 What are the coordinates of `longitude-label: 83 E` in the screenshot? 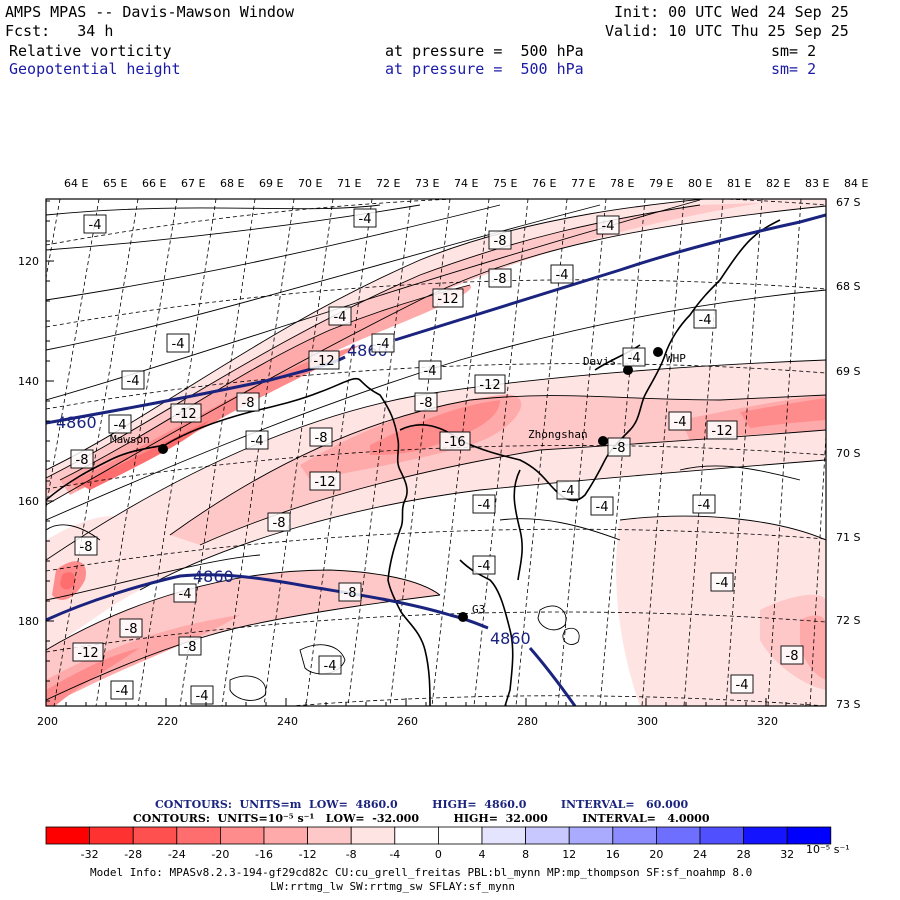 It's located at (817, 183).